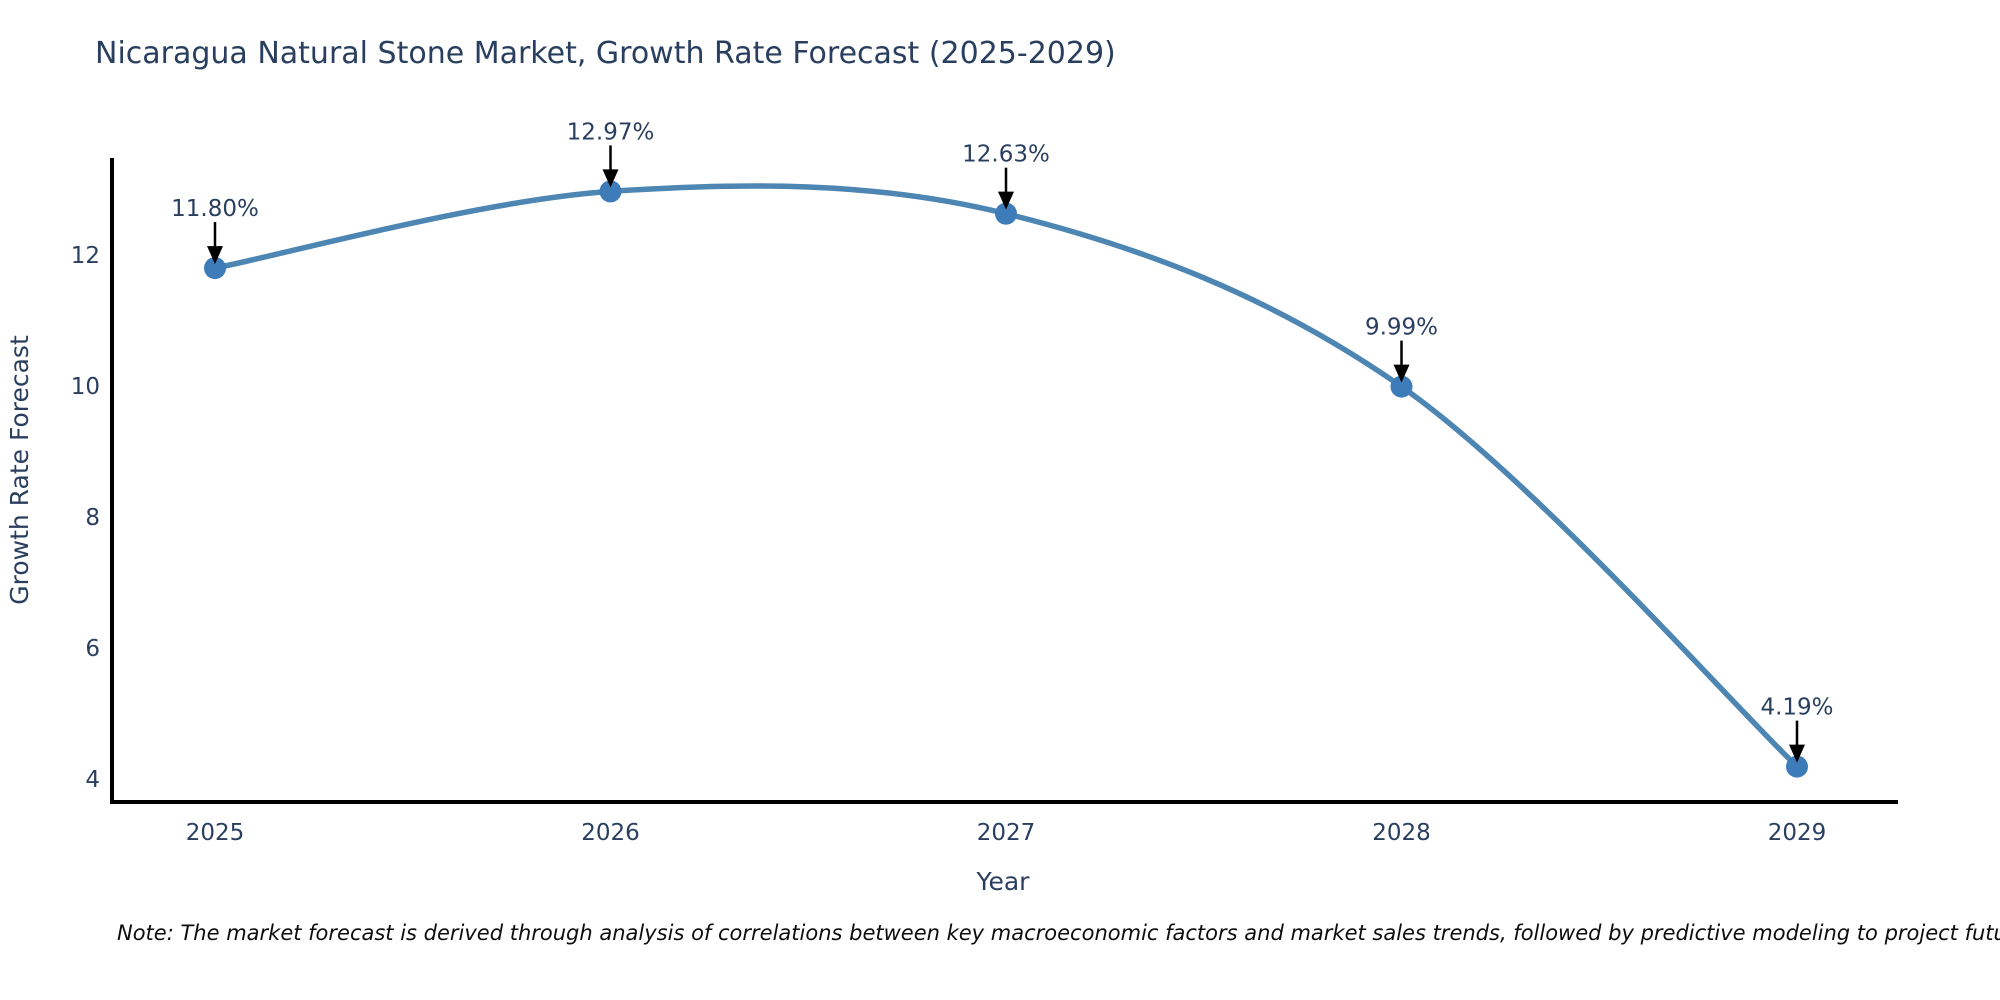  What do you see at coordinates (92, 780) in the screenshot?
I see `y-tick-label: 4` at bounding box center [92, 780].